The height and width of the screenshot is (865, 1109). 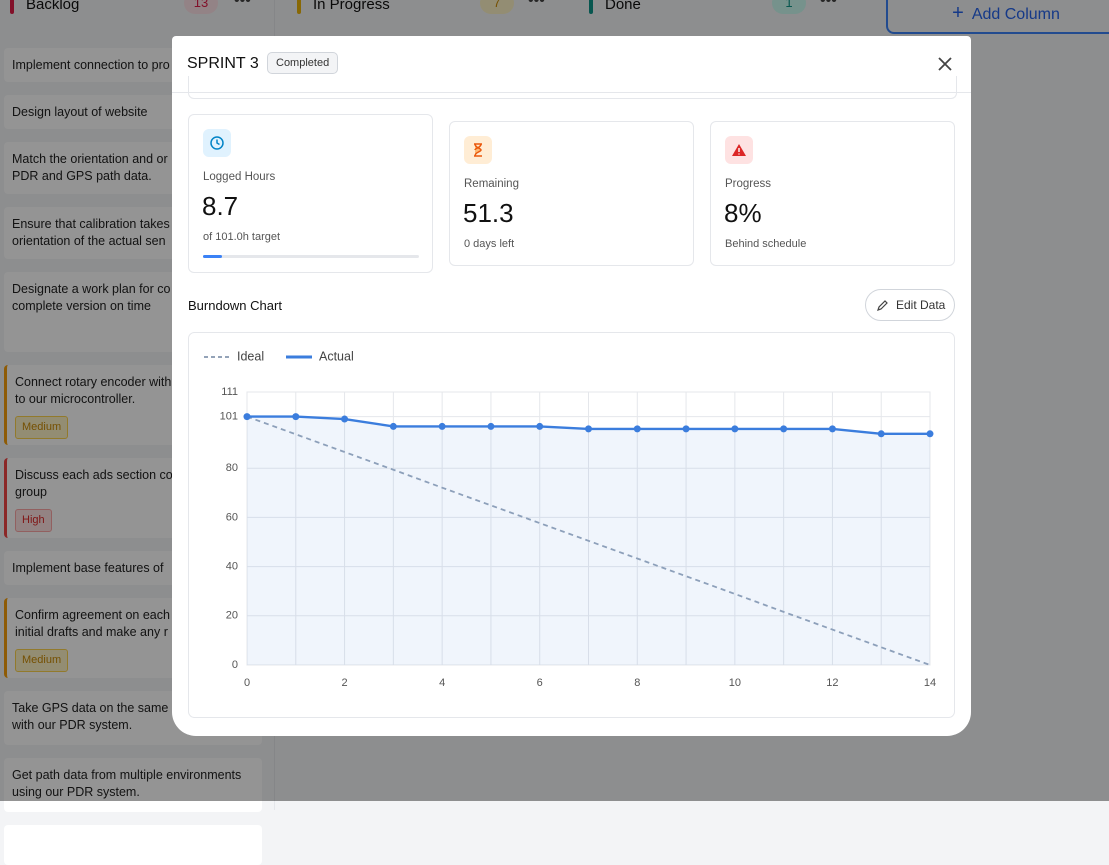 What do you see at coordinates (310, 193) in the screenshot?
I see `stat-card: Logged Hours 8.7 of 101.0h target` at bounding box center [310, 193].